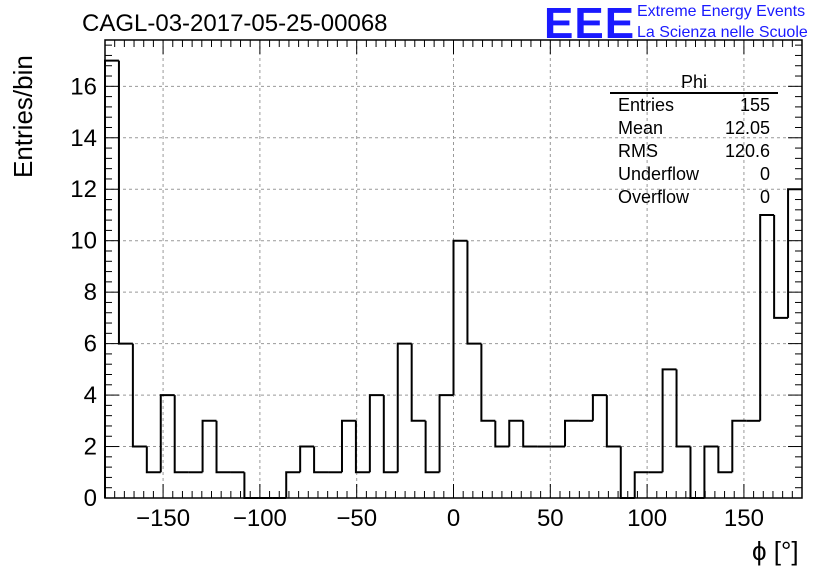 Image resolution: width=836 pixels, height=572 pixels. I want to click on stats-value: 120.6, so click(747, 151).